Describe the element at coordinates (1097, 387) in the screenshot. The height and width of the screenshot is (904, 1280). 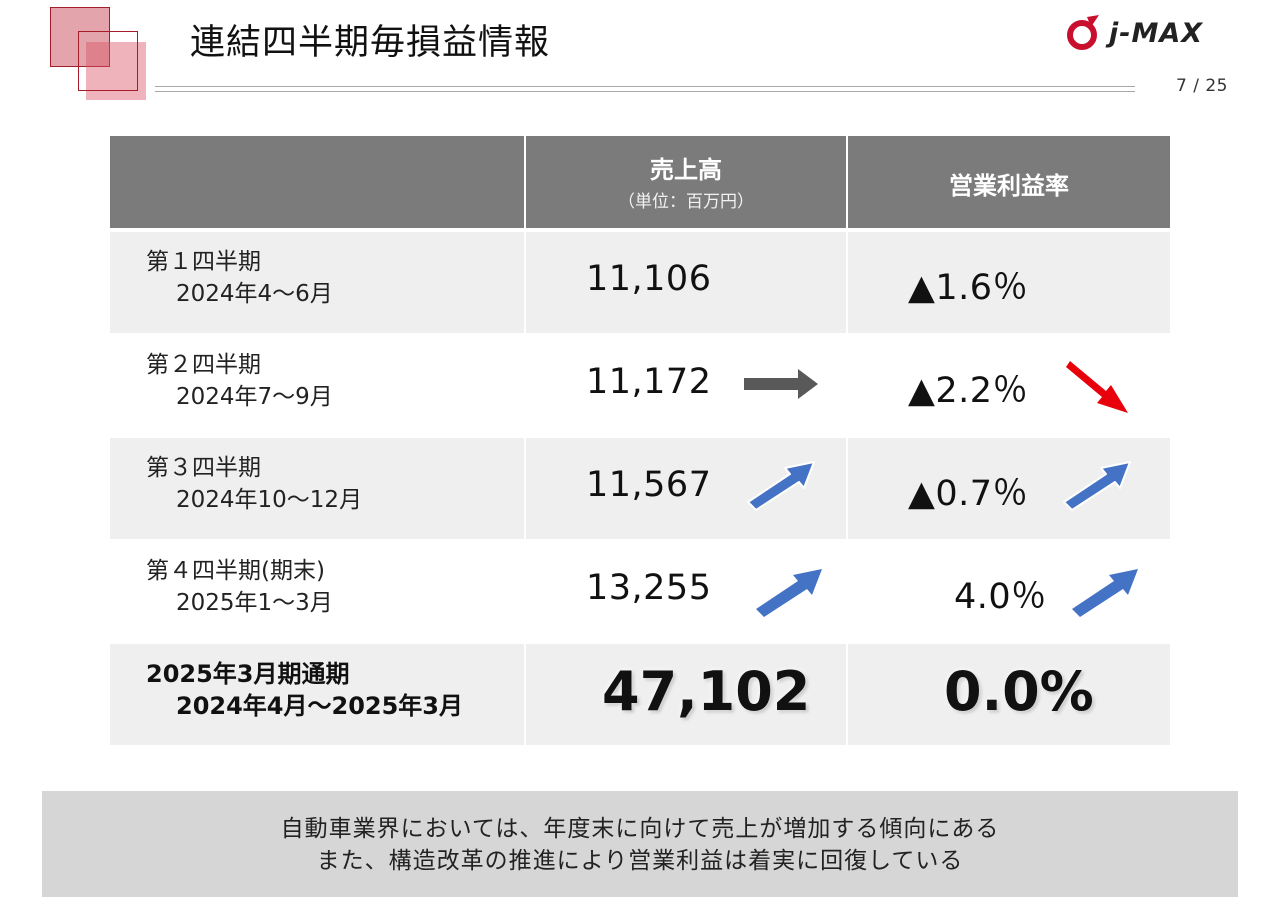
I see `trend-down-arrow-icon` at that location.